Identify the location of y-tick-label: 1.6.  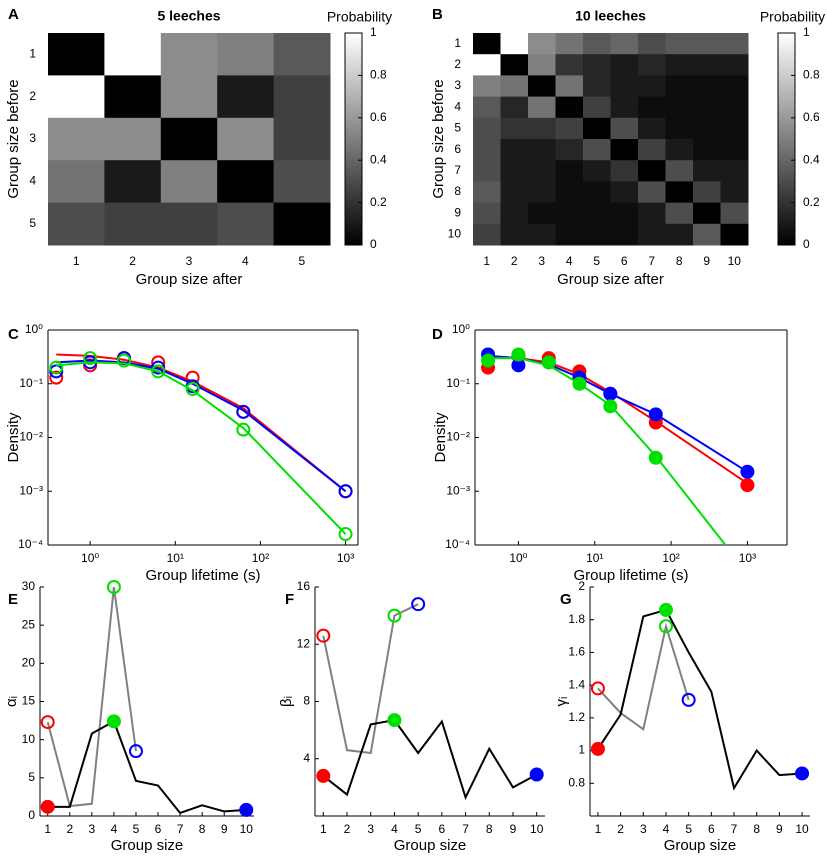
(576, 652).